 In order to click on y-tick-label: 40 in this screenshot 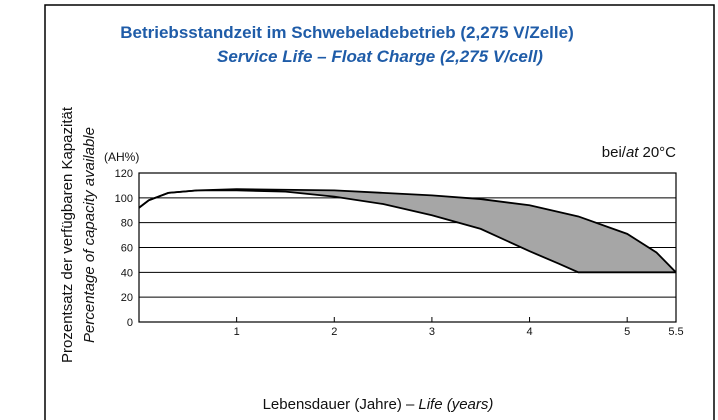, I will do `click(127, 273)`.